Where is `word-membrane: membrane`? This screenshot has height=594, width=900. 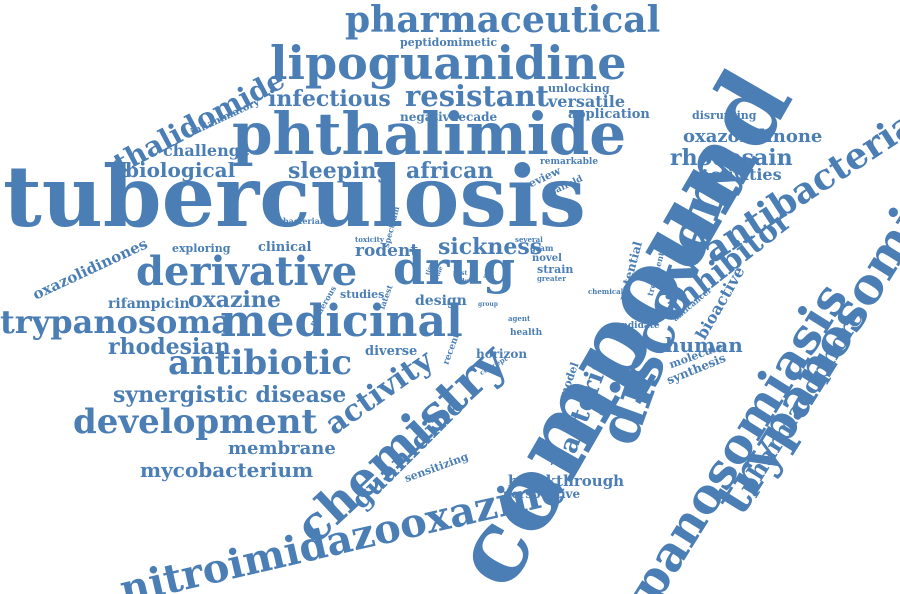 word-membrane: membrane is located at coordinates (282, 448).